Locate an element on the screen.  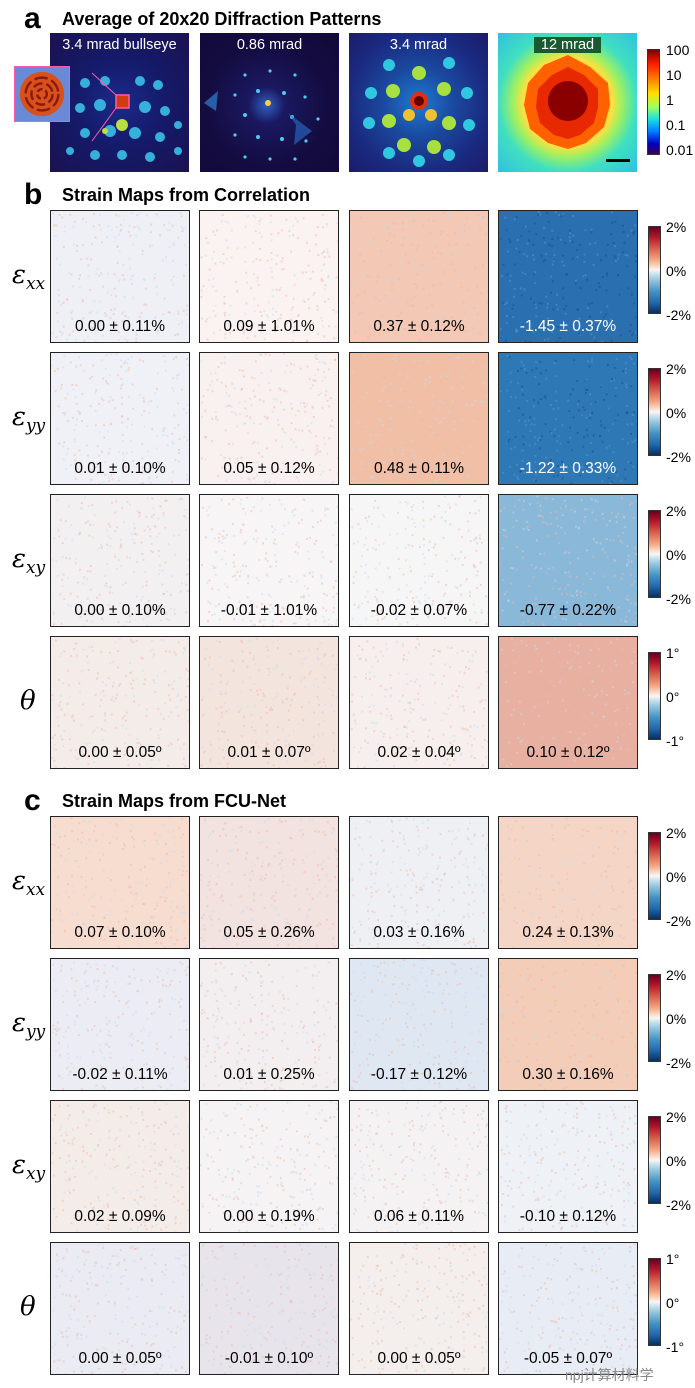
strain-value-label: 0.05 ± 0.12% is located at coordinates (269, 468).